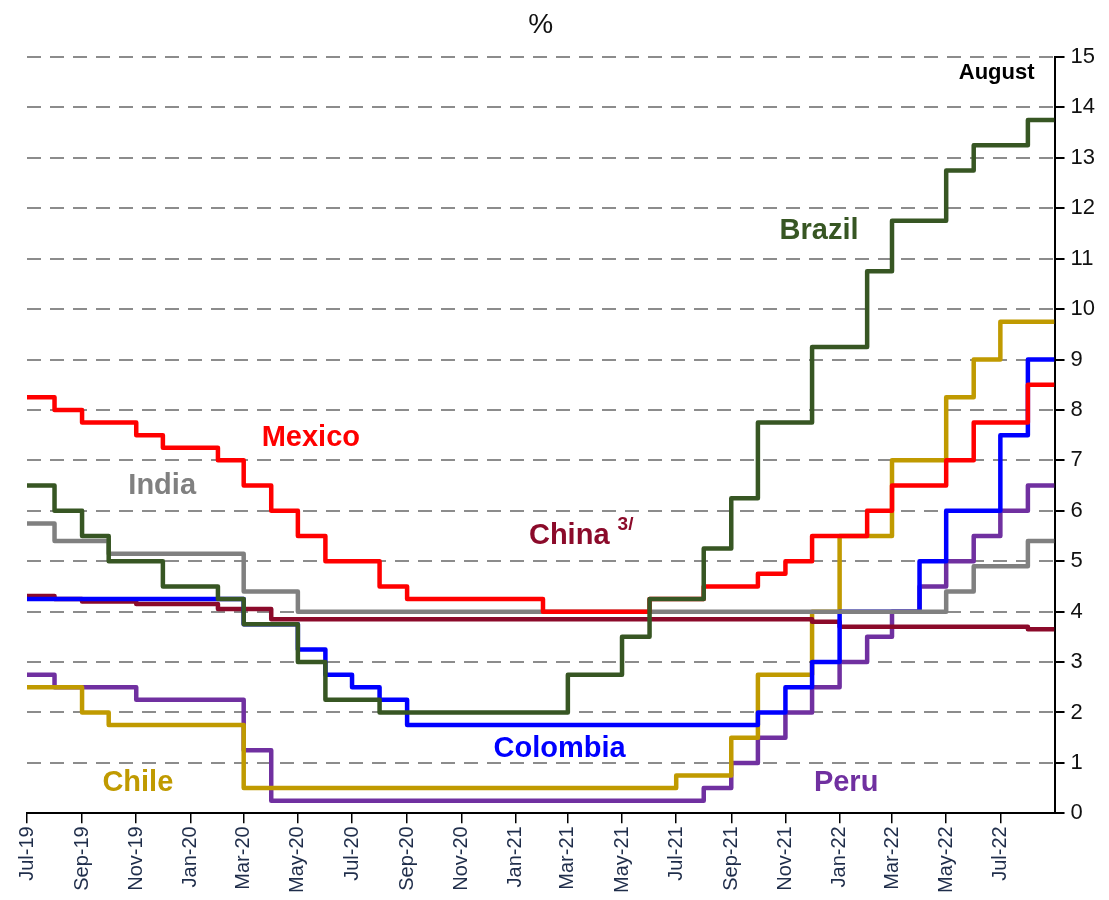 Image resolution: width=1109 pixels, height=900 pixels. What do you see at coordinates (1076, 459) in the screenshot?
I see `y-tick-label: 7` at bounding box center [1076, 459].